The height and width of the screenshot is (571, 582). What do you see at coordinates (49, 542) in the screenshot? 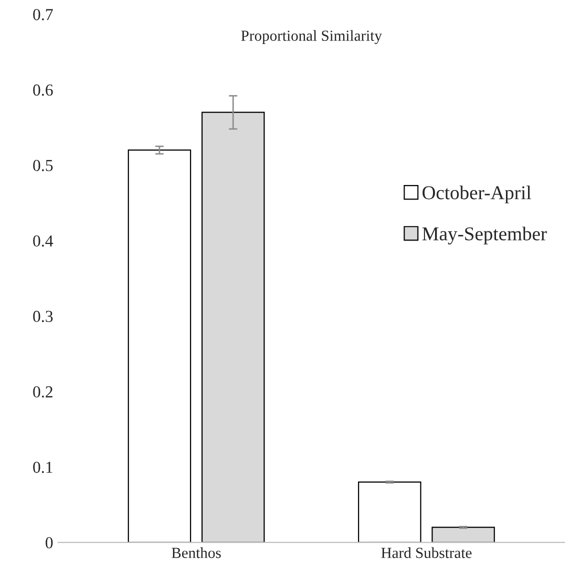
I see `y-tick-label: 0` at bounding box center [49, 542].